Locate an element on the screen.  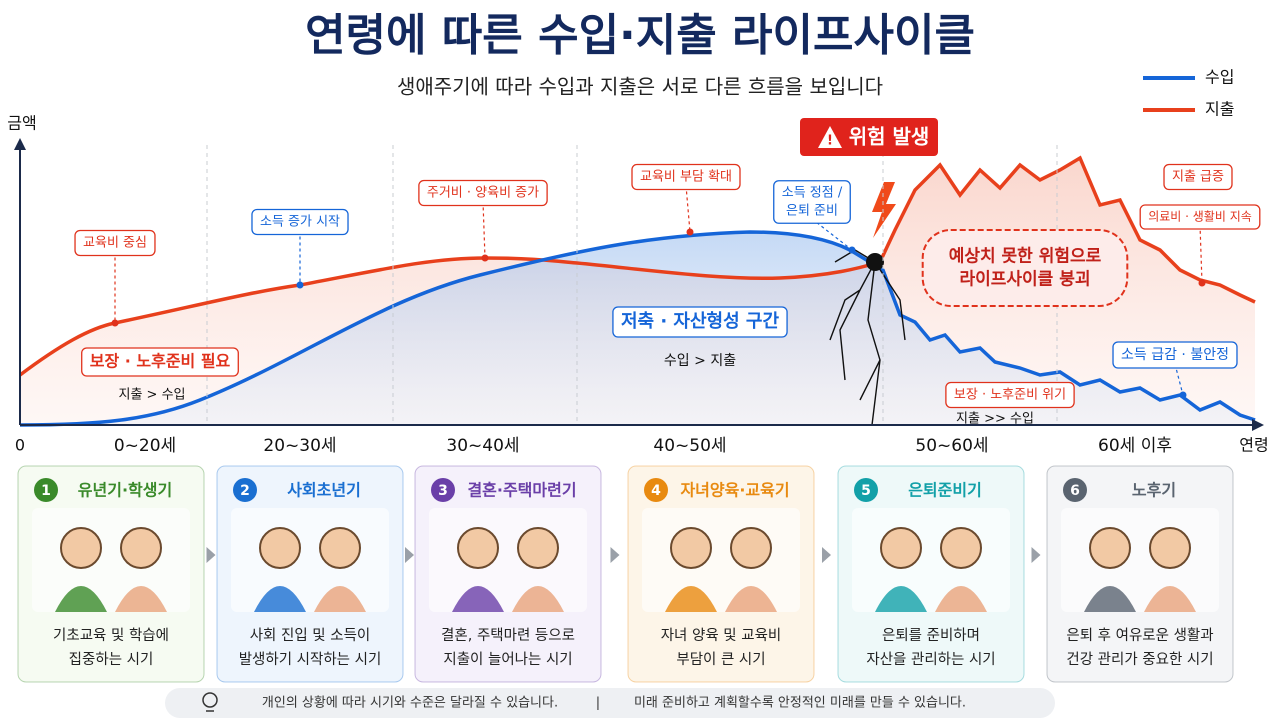
stage-desc: 자녀 양육 및 교육비 is located at coordinates (721, 635).